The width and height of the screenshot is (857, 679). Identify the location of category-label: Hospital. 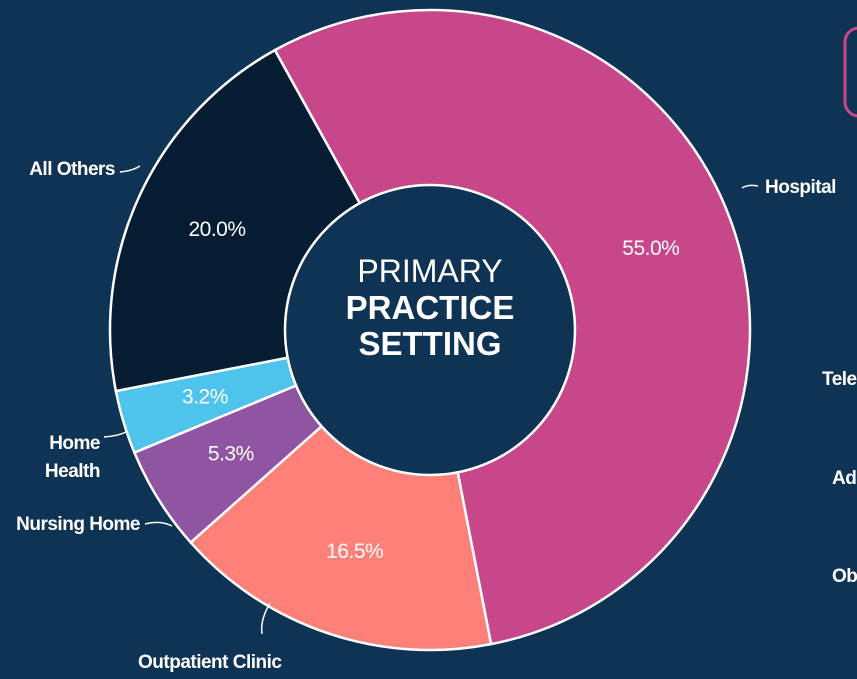
(800, 187).